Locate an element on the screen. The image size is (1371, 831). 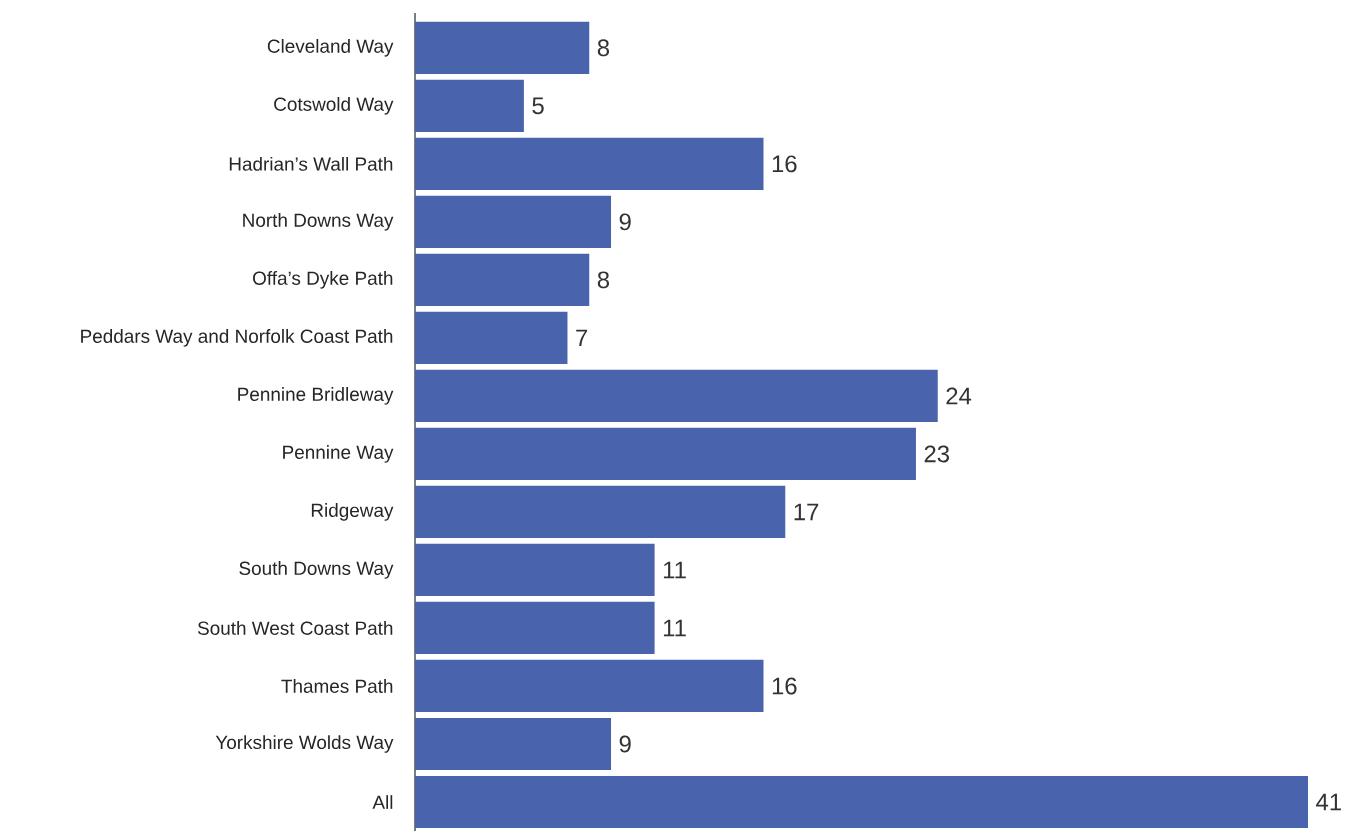
y-tick-label: South West Coast Path is located at coordinates (295, 628).